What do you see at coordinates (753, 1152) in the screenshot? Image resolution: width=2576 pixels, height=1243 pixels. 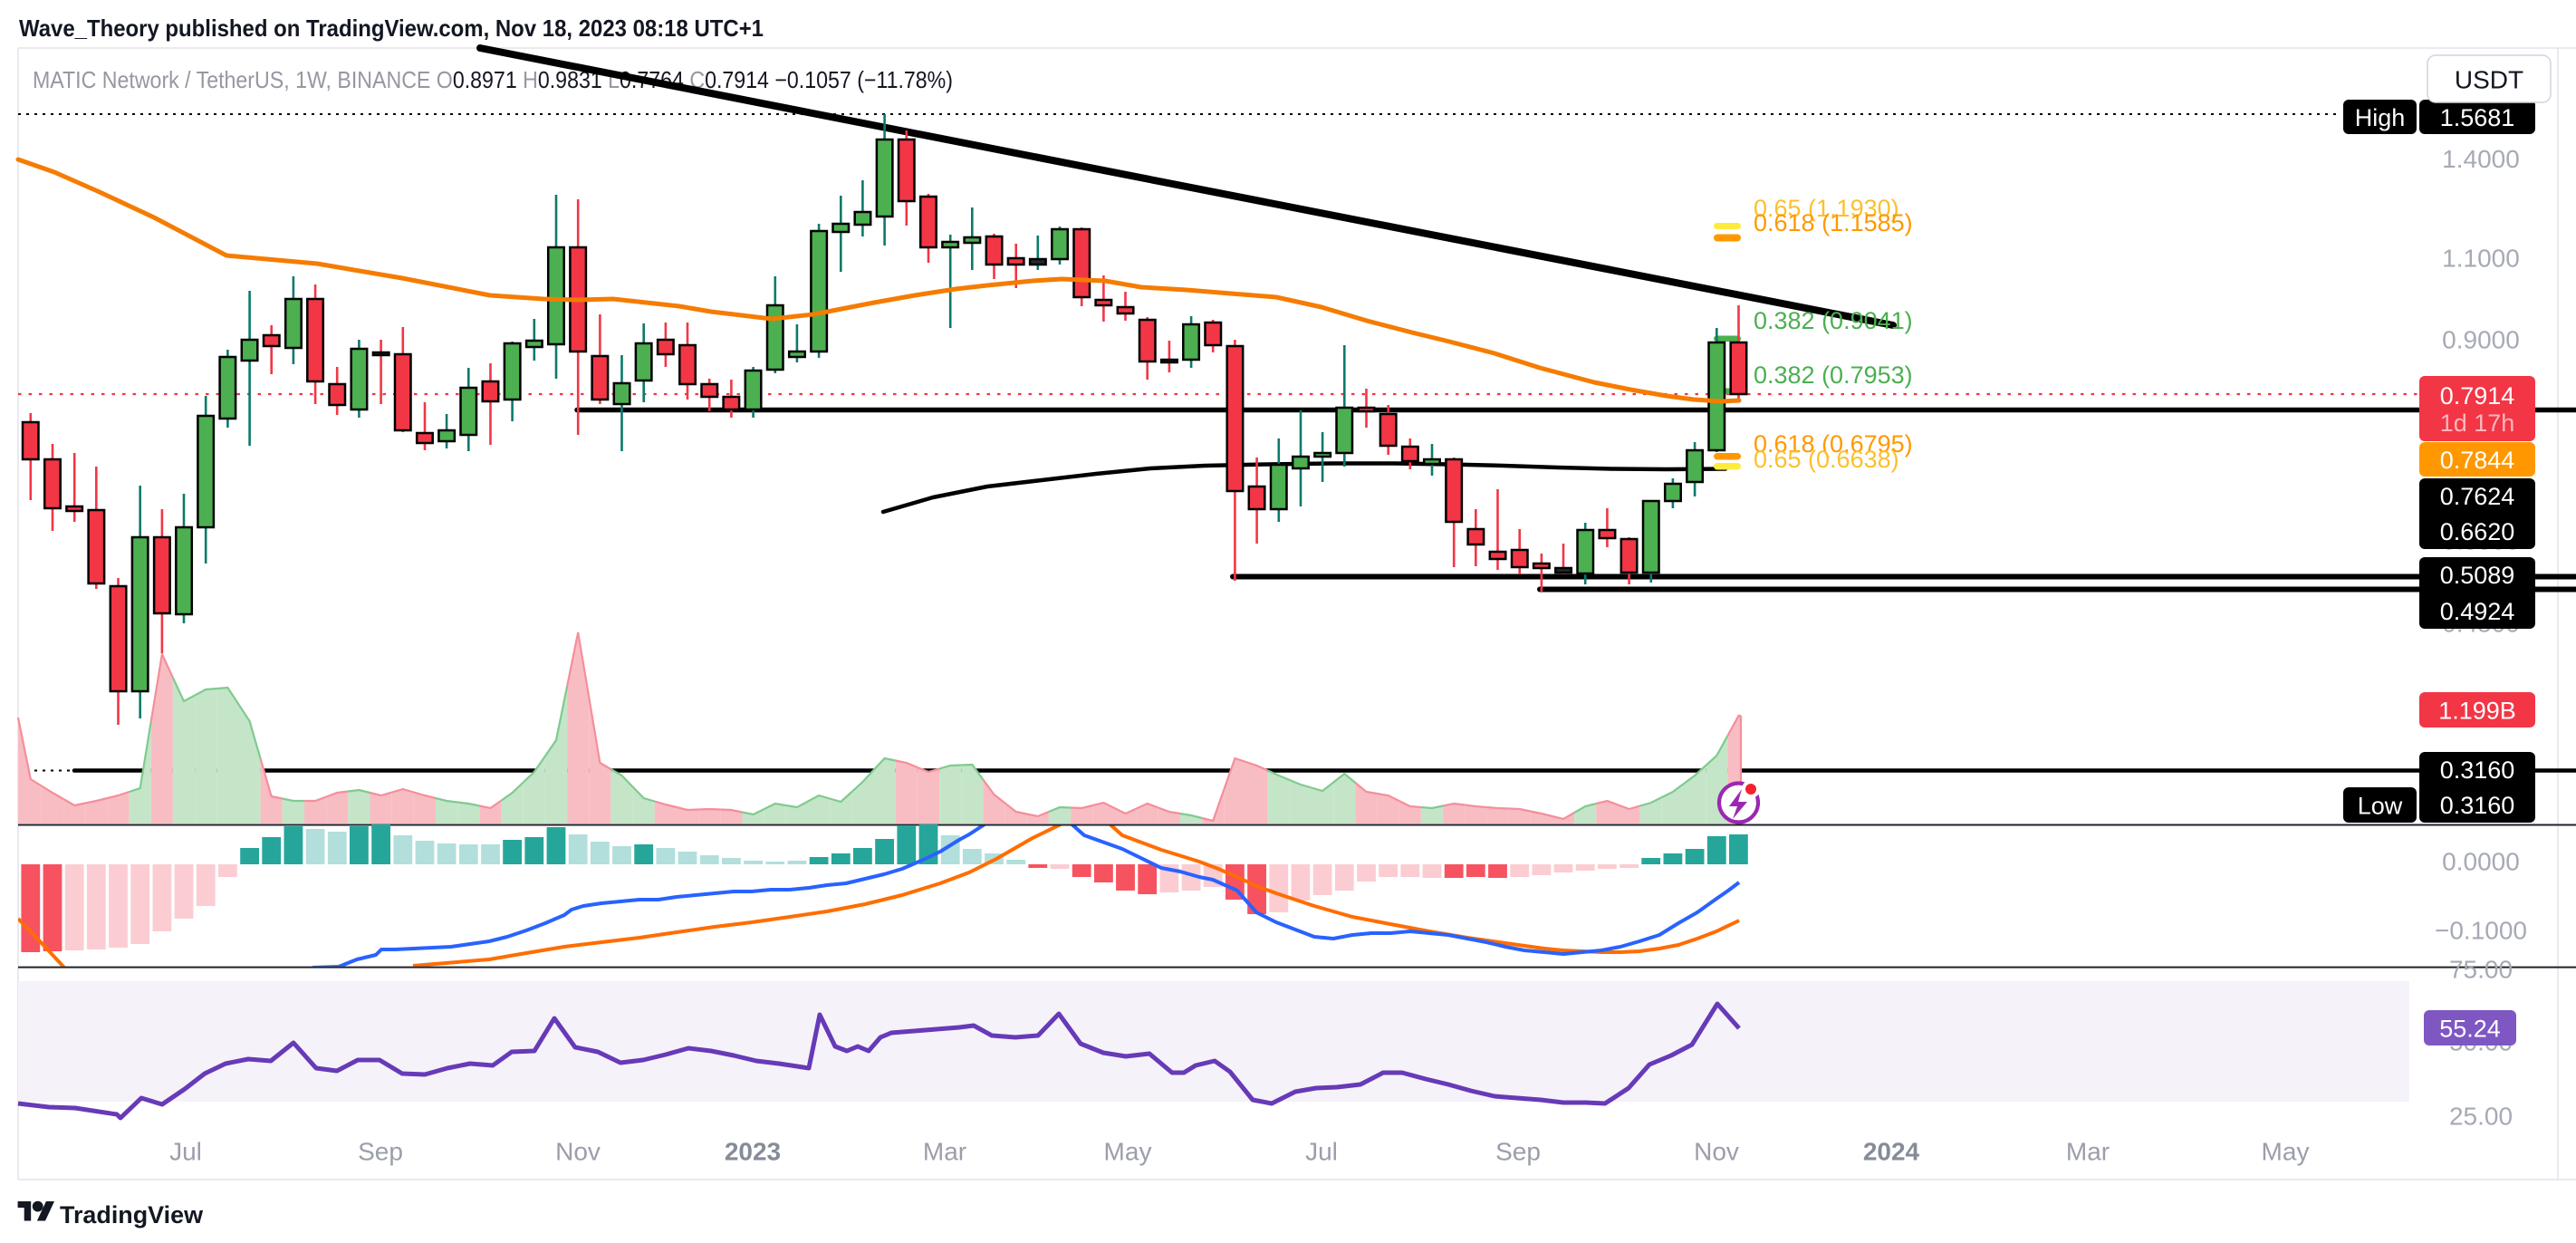 I see `svg-text: 2023` at bounding box center [753, 1152].